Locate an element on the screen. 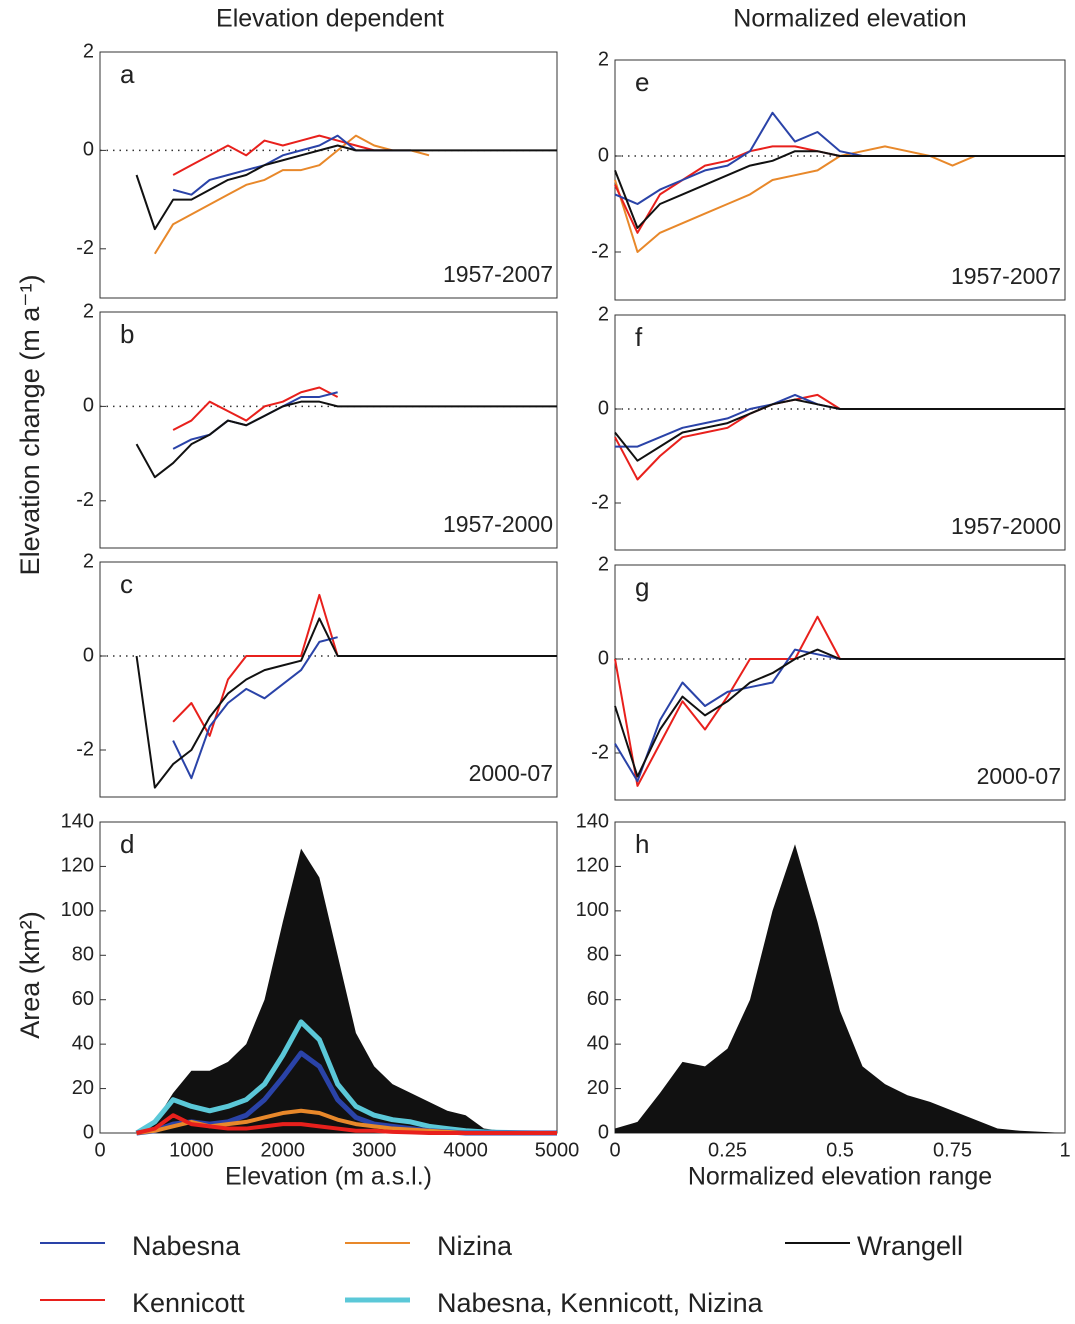  panel-letter: d is located at coordinates (127, 844).